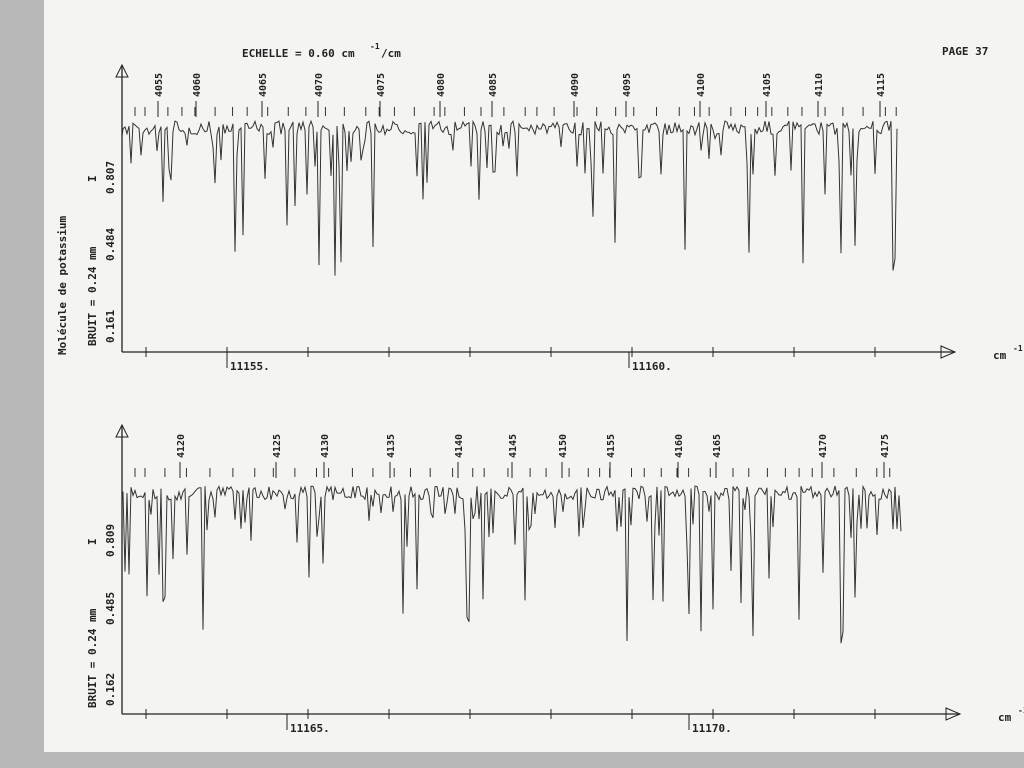  What do you see at coordinates (819, 85) in the screenshot?
I see `line-label: 4110` at bounding box center [819, 85].